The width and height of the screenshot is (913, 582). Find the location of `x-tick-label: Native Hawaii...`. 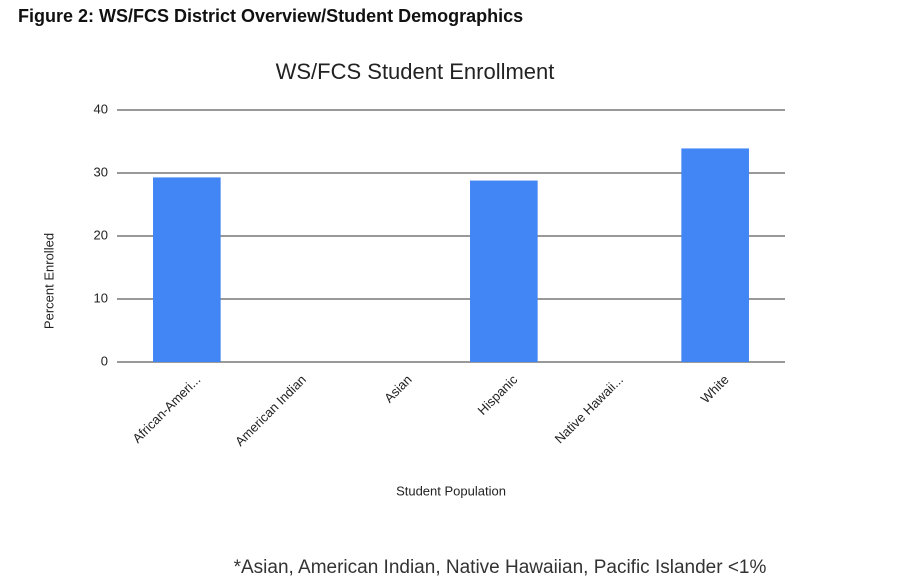

x-tick-label: Native Hawaii... is located at coordinates (589, 409).